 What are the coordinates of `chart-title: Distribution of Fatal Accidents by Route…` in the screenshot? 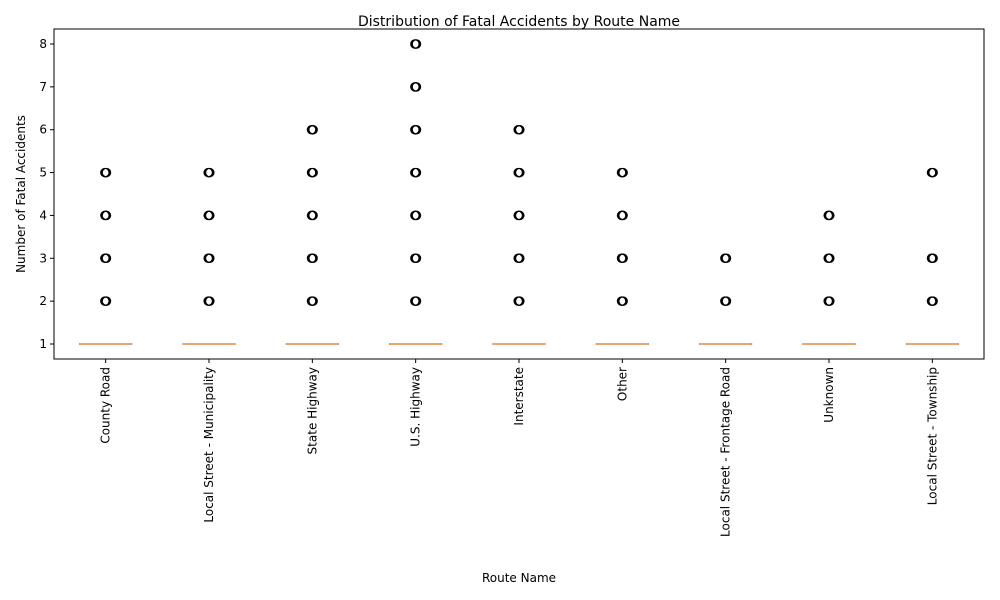 It's located at (519, 22).